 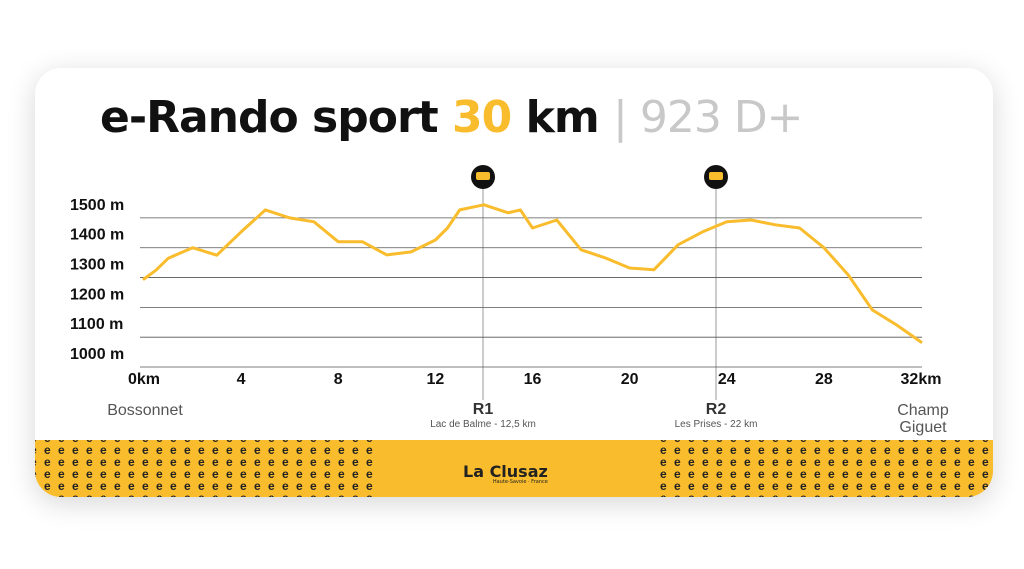 What do you see at coordinates (276, 117) in the screenshot?
I see `title-text: e-Rando sport` at bounding box center [276, 117].